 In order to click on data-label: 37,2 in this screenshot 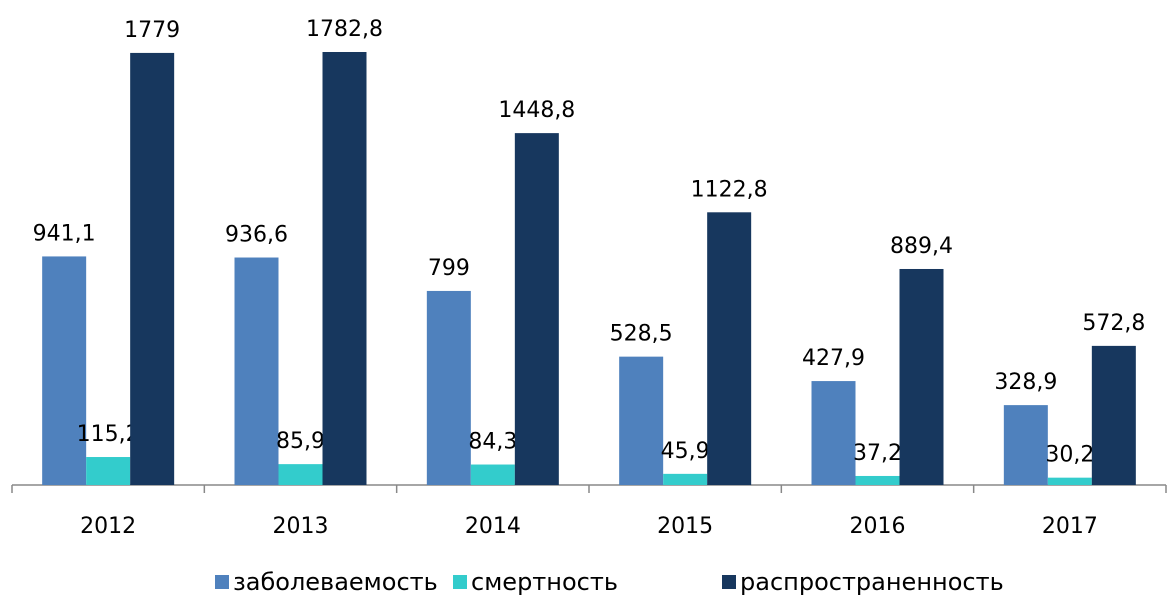, I will do `click(877, 453)`.